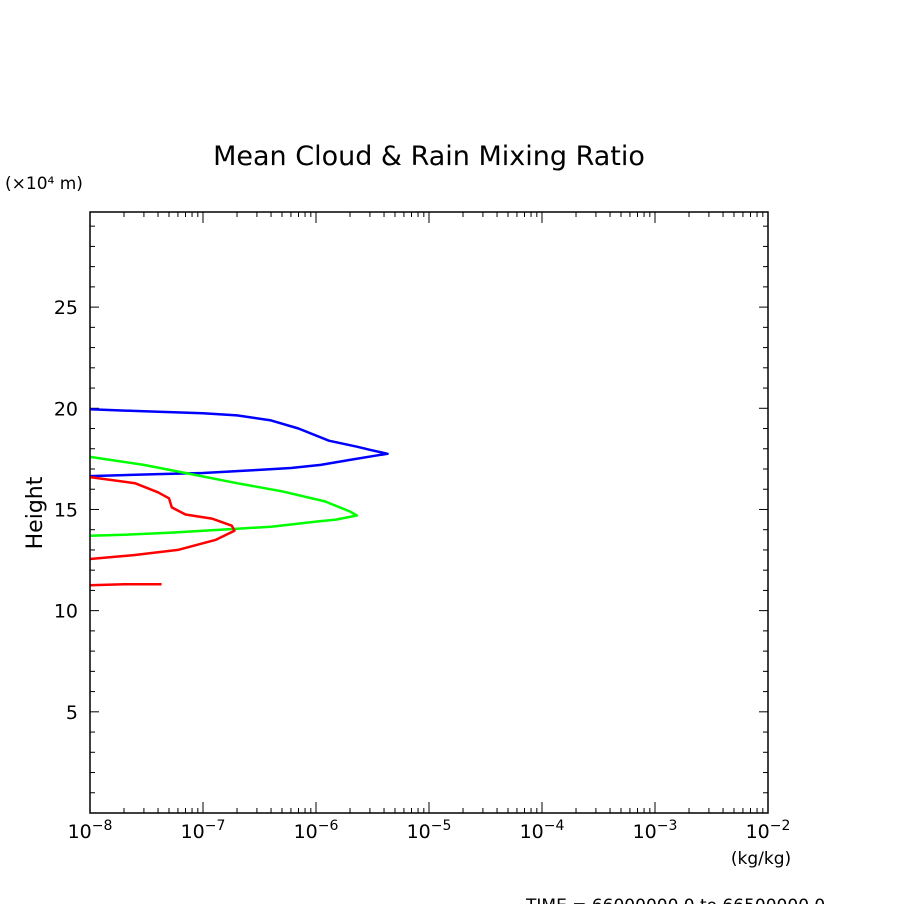 The image size is (904, 904). I want to click on y-axis-label: Height, so click(35, 512).